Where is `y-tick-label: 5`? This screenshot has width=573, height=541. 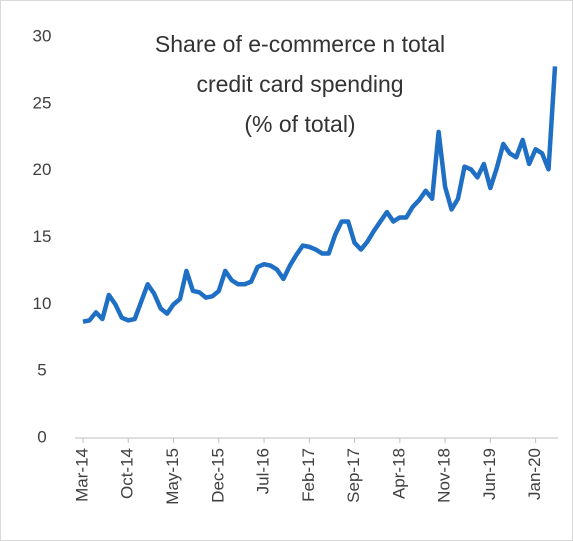
y-tick-label: 5 is located at coordinates (41, 370).